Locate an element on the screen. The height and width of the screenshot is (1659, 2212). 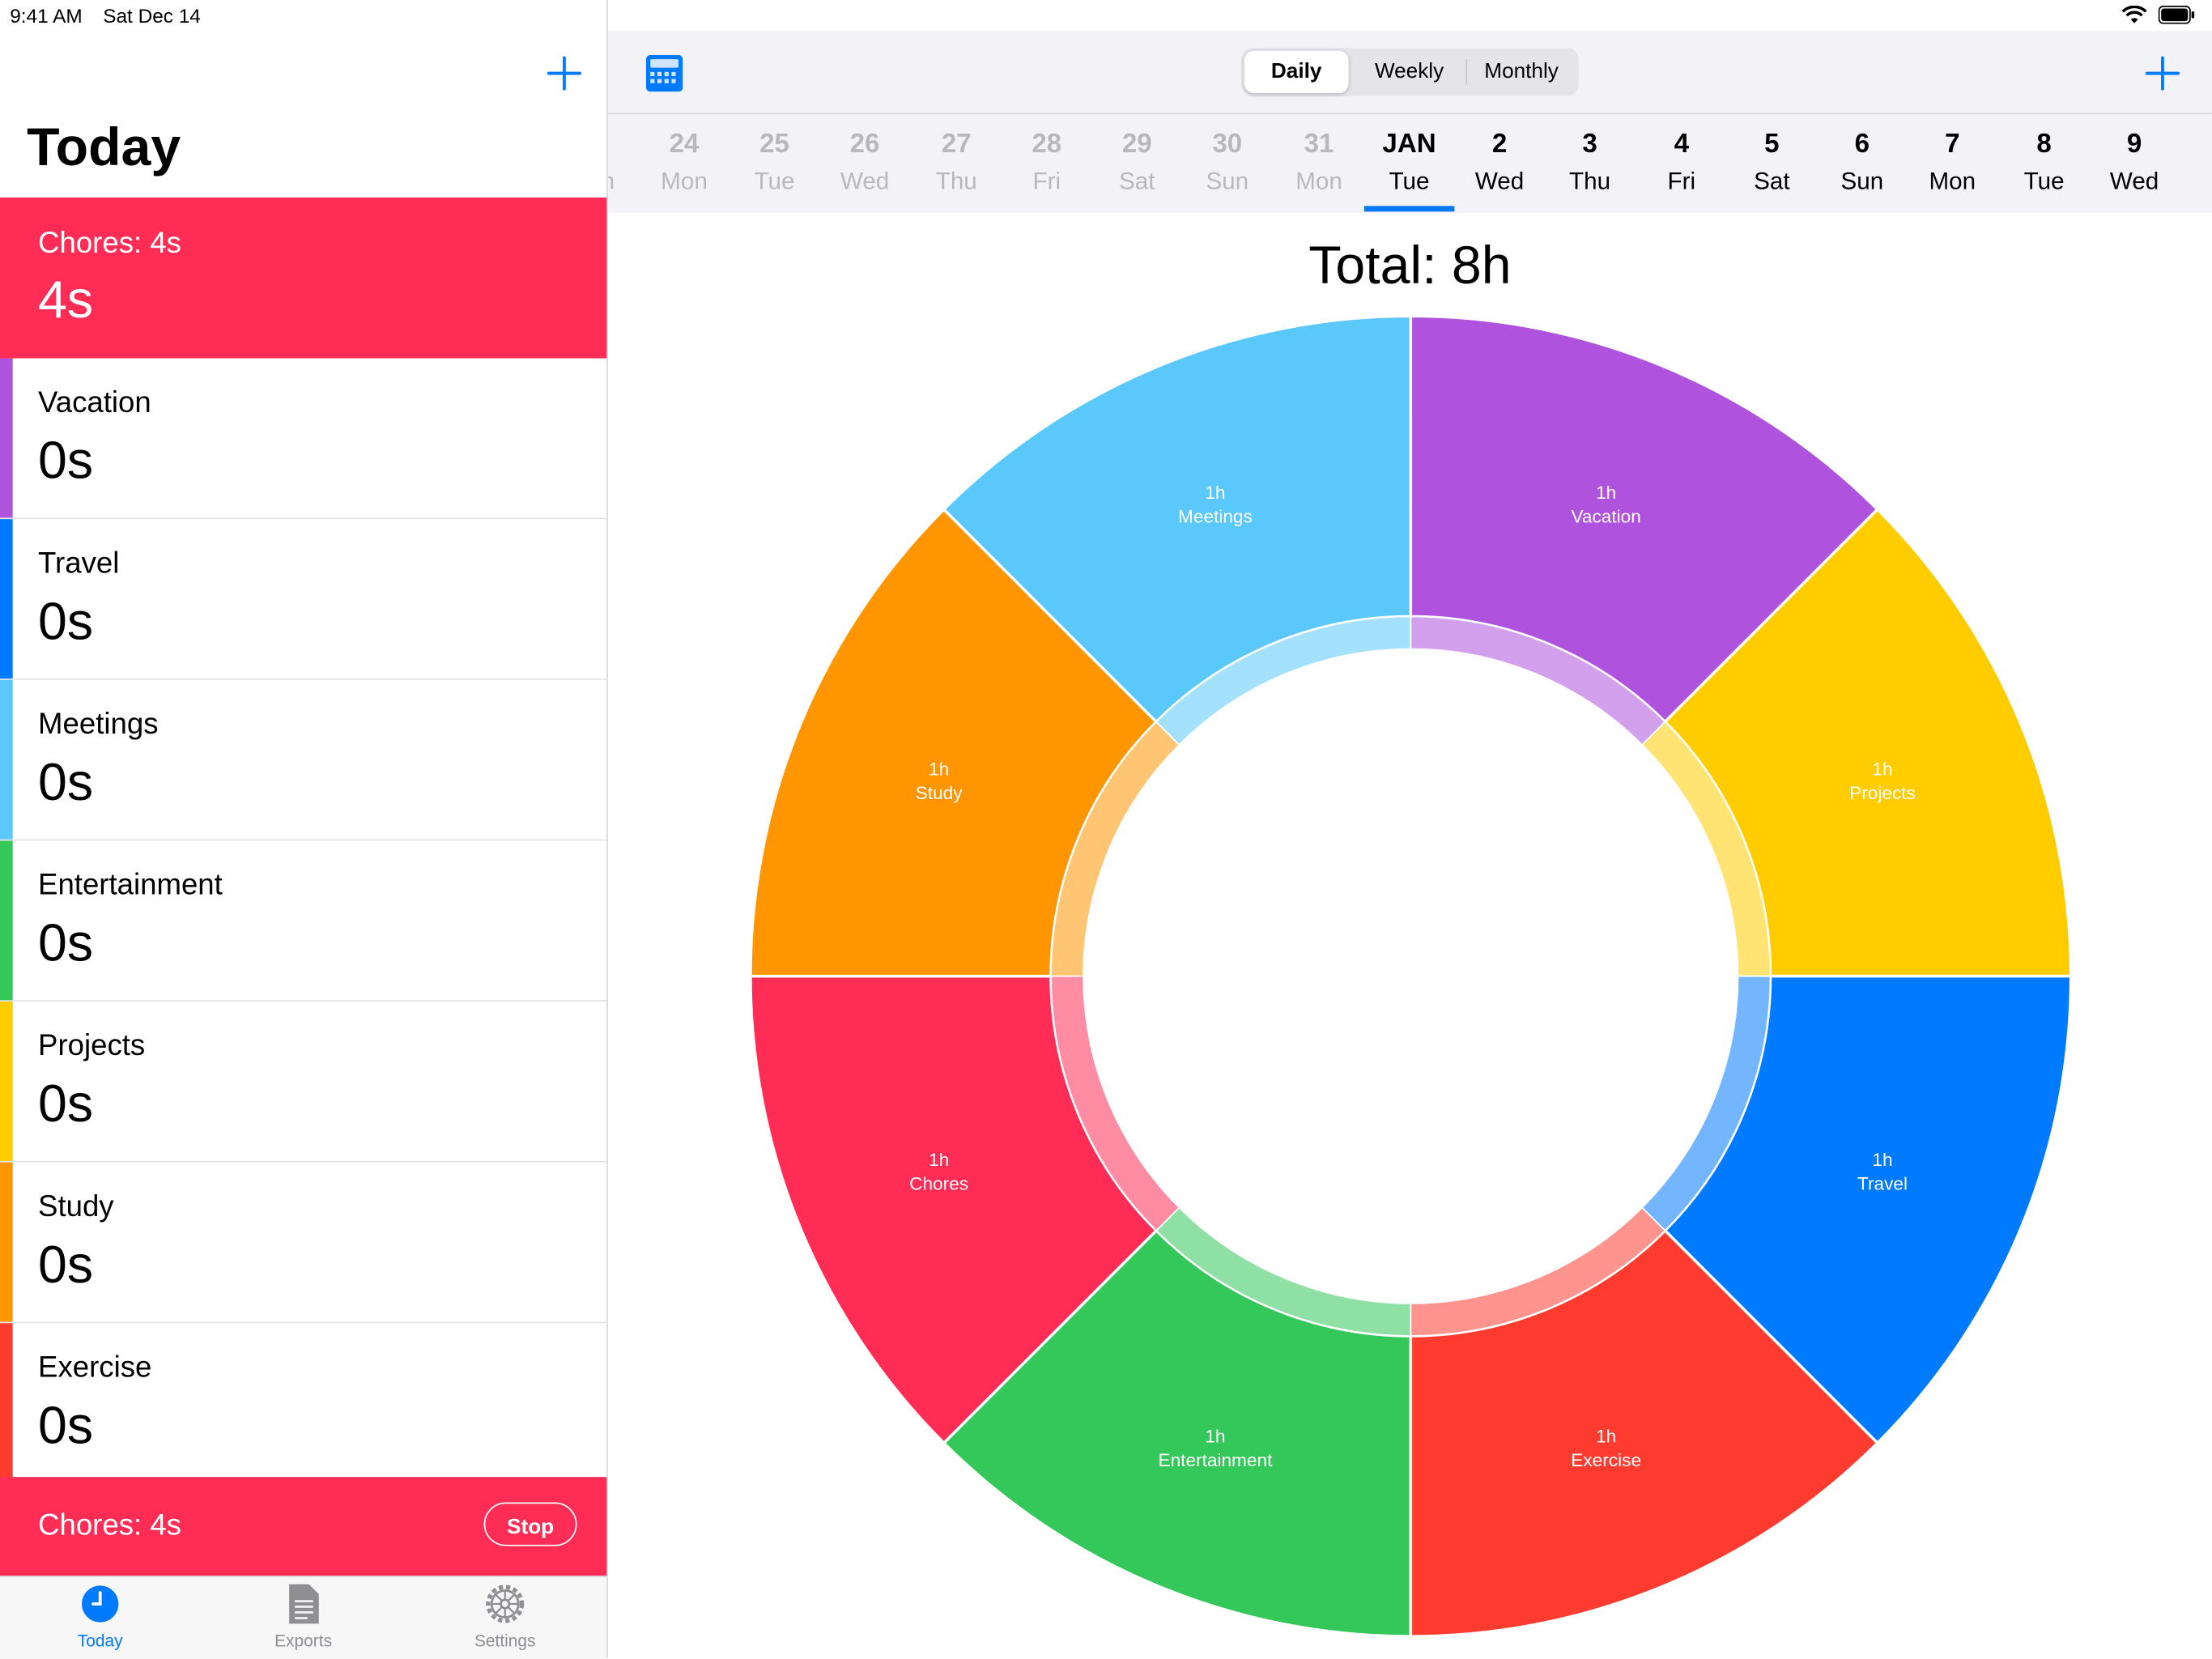
date-item-partial: T is located at coordinates (2196, 163).